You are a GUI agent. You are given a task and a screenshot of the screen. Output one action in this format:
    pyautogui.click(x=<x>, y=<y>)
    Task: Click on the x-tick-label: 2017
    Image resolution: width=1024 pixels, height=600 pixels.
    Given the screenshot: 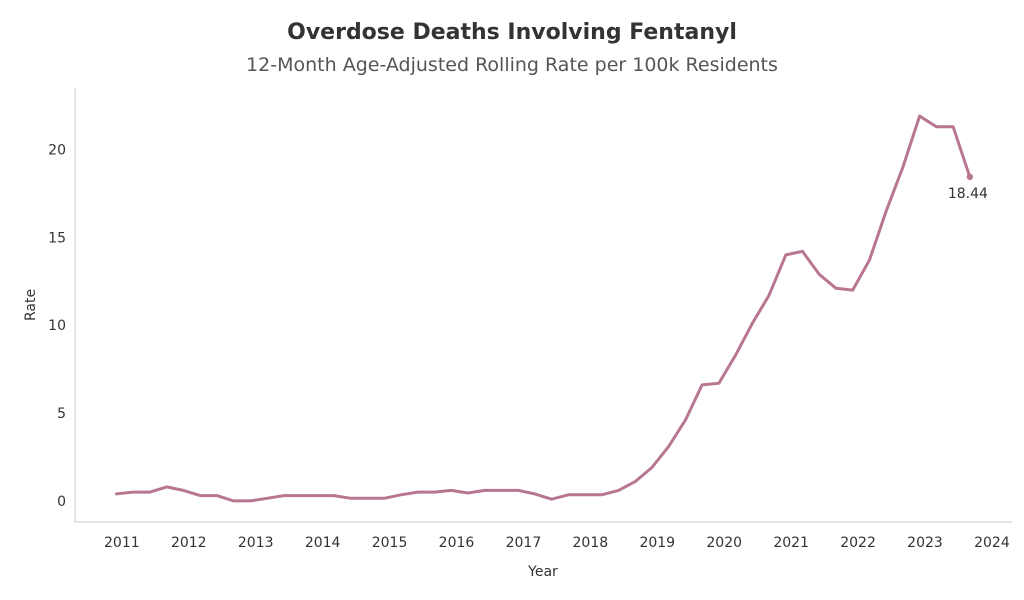 What is the action you would take?
    pyautogui.click(x=524, y=543)
    